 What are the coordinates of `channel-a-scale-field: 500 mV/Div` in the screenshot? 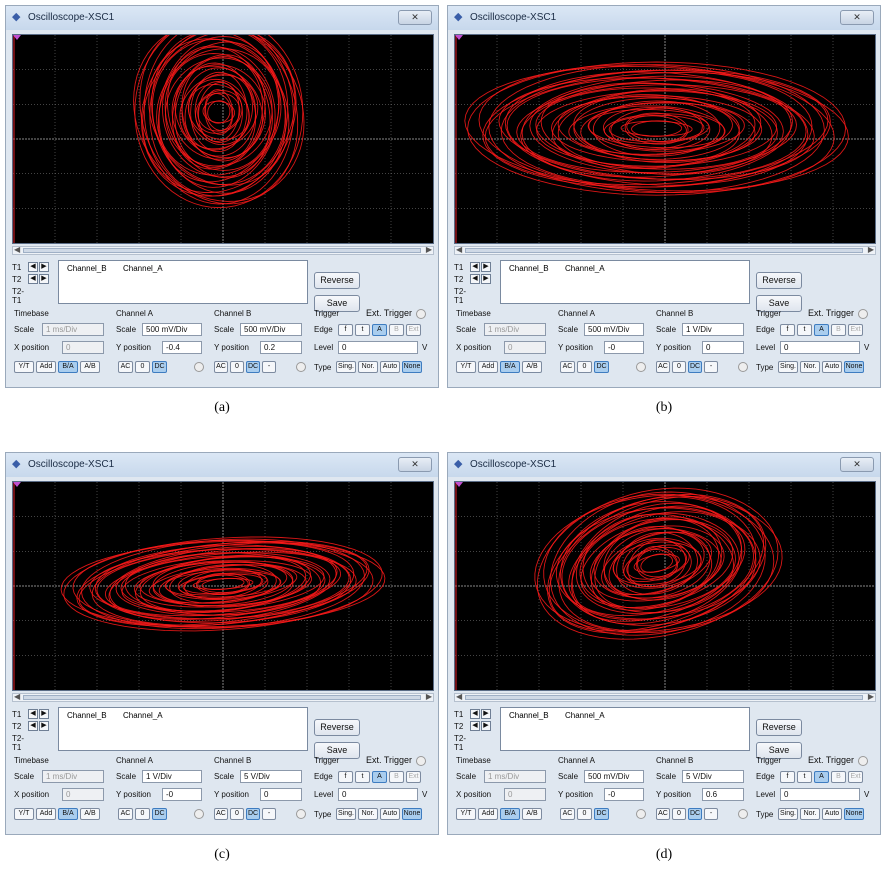 It's located at (172, 329).